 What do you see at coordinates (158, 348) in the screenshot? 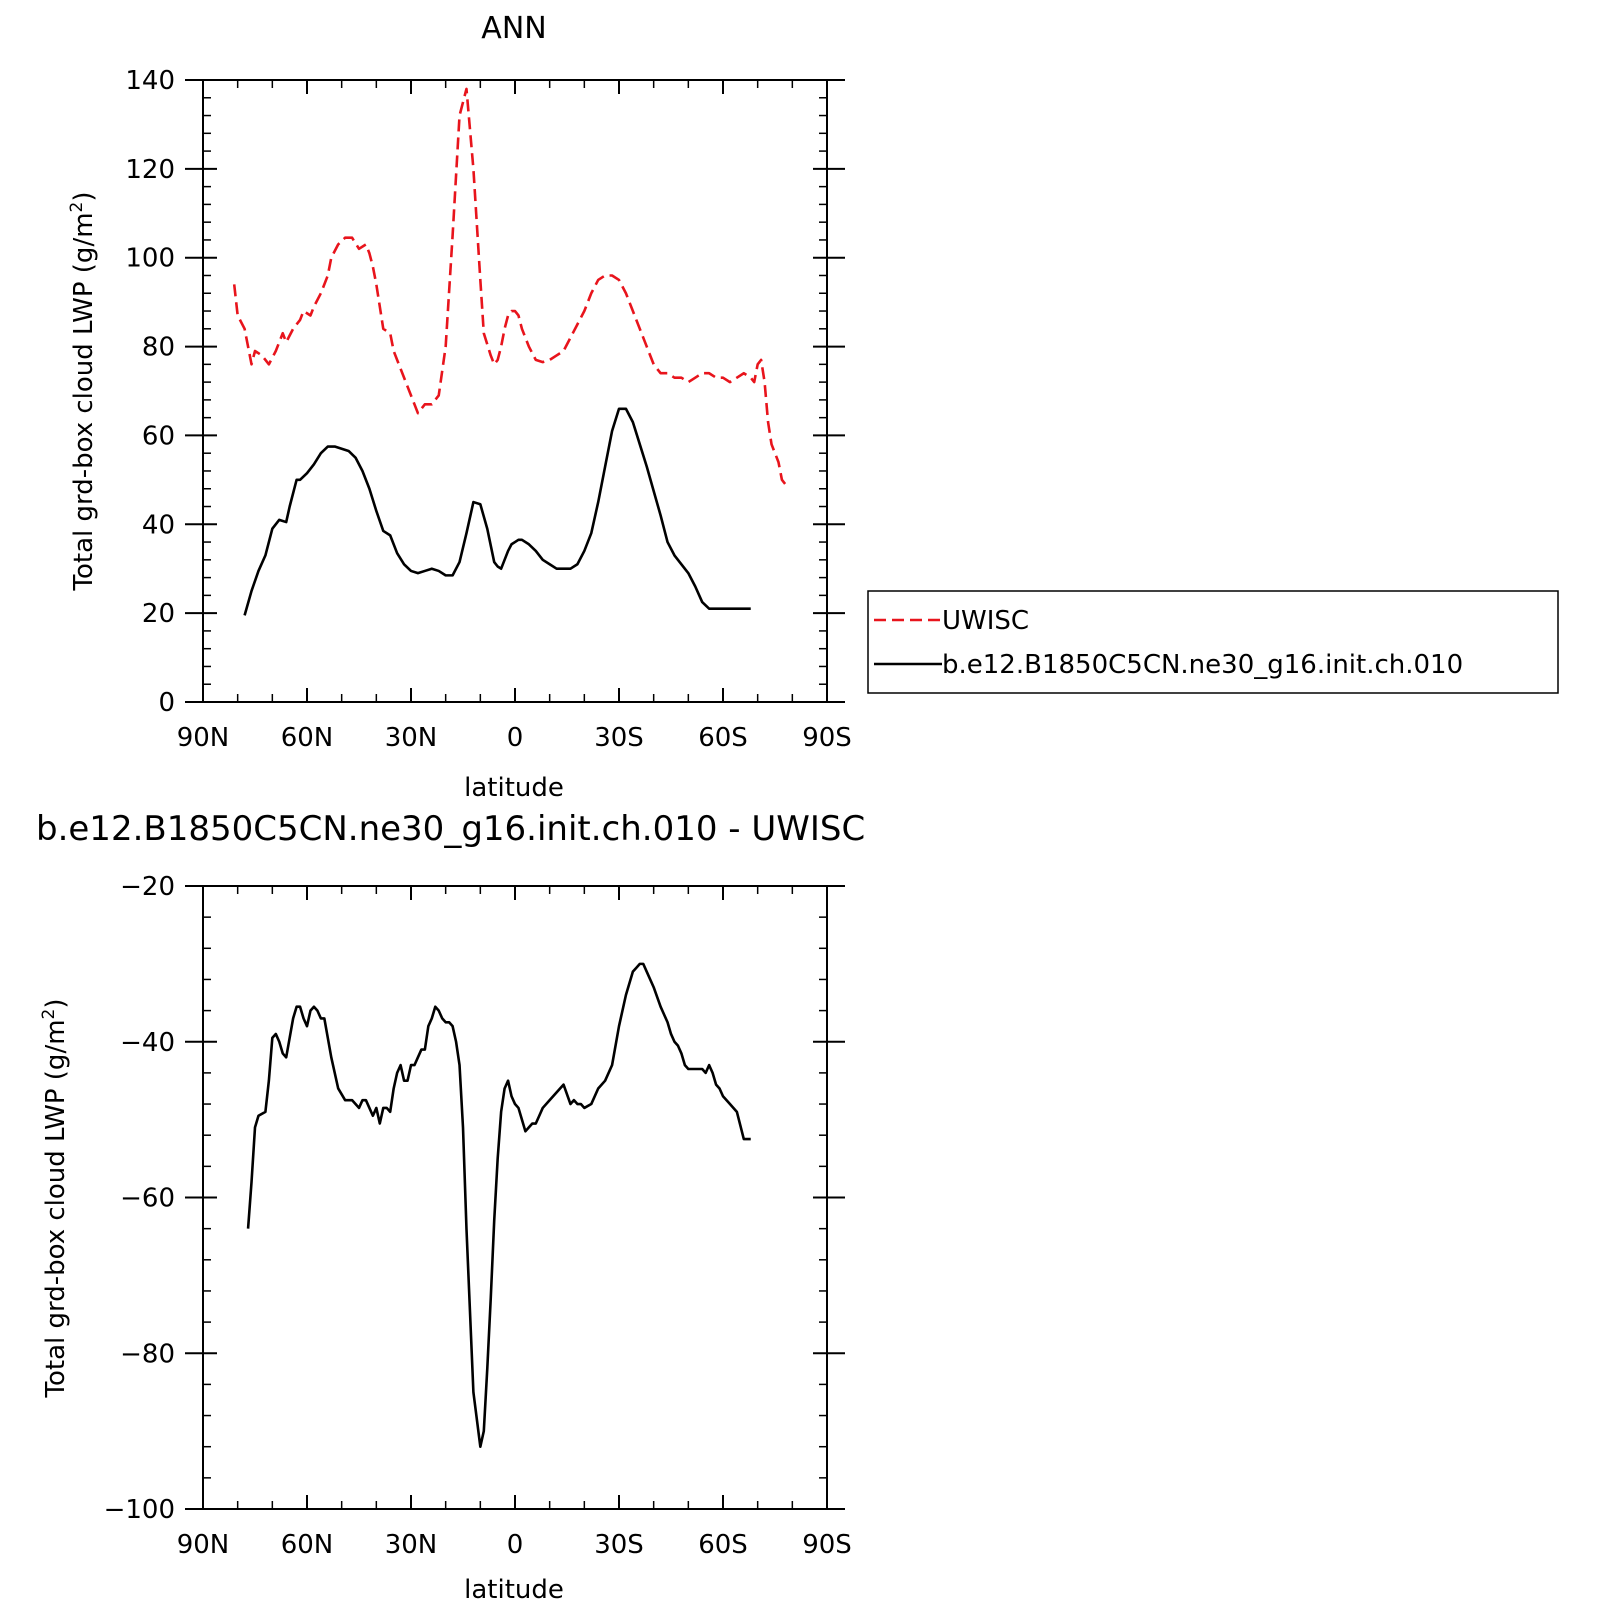
I see `y-tick-label: 80` at bounding box center [158, 348].